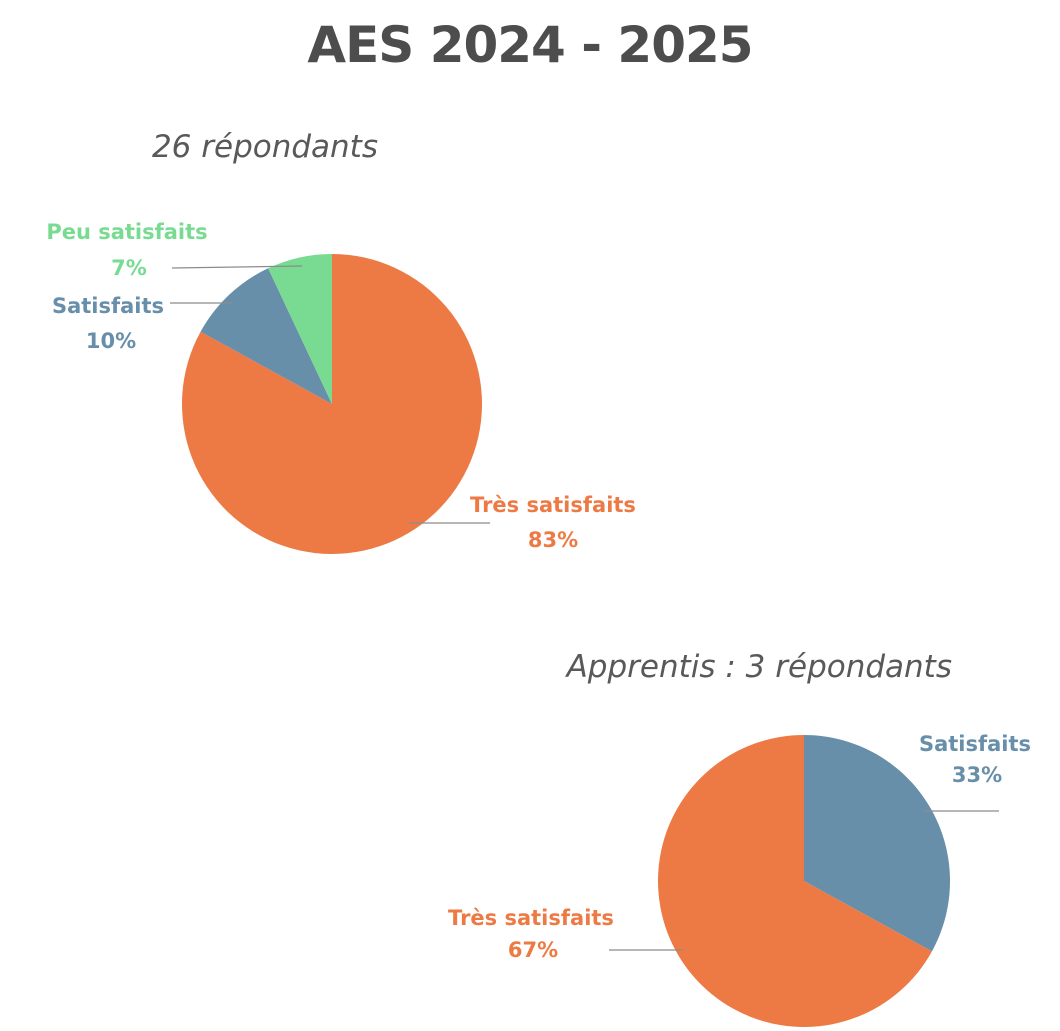 The width and height of the screenshot is (1060, 1031). I want to click on pie2-slice-tres-satisfaits, so click(795, 881).